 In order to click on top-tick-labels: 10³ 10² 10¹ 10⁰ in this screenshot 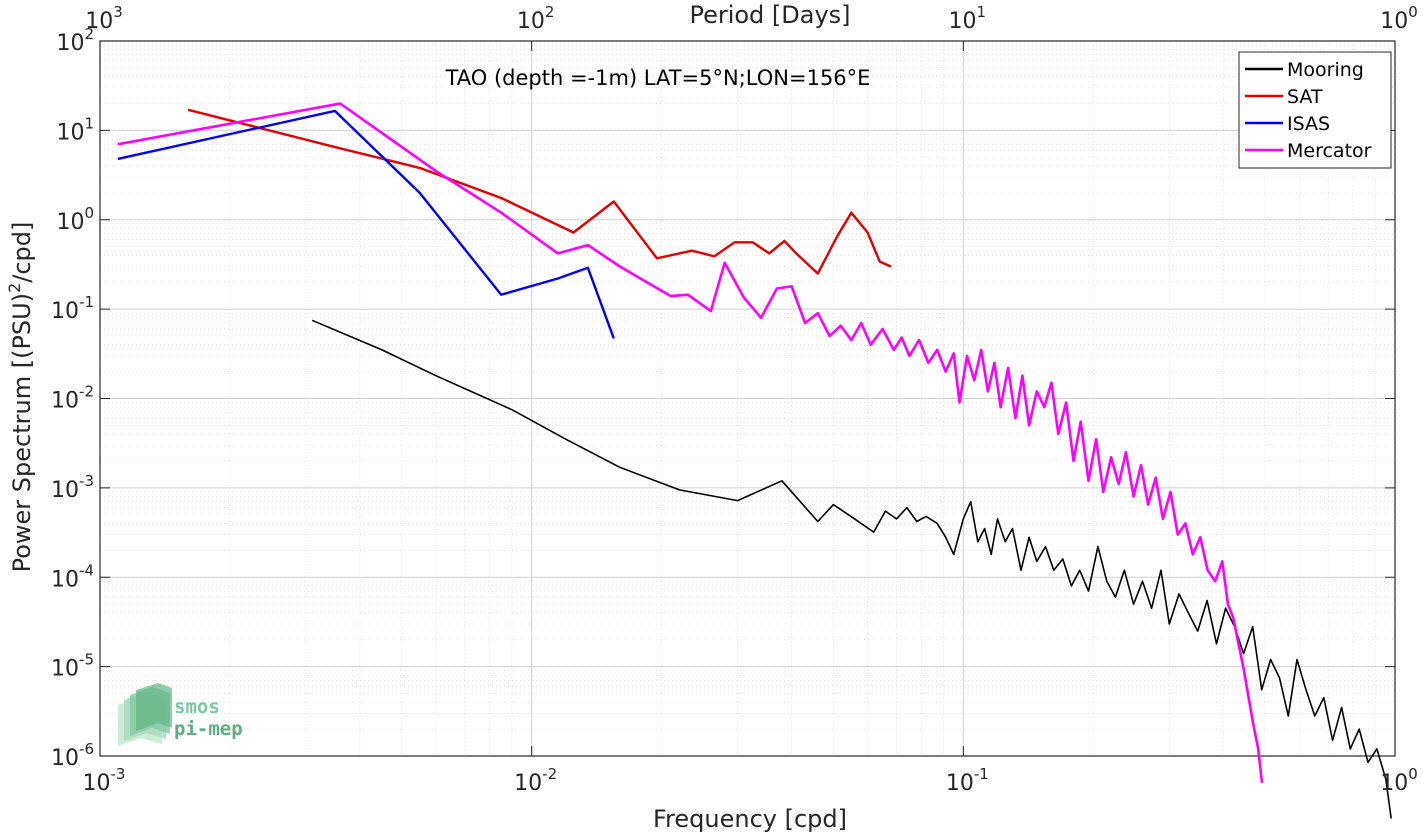, I will do `click(751, 18)`.